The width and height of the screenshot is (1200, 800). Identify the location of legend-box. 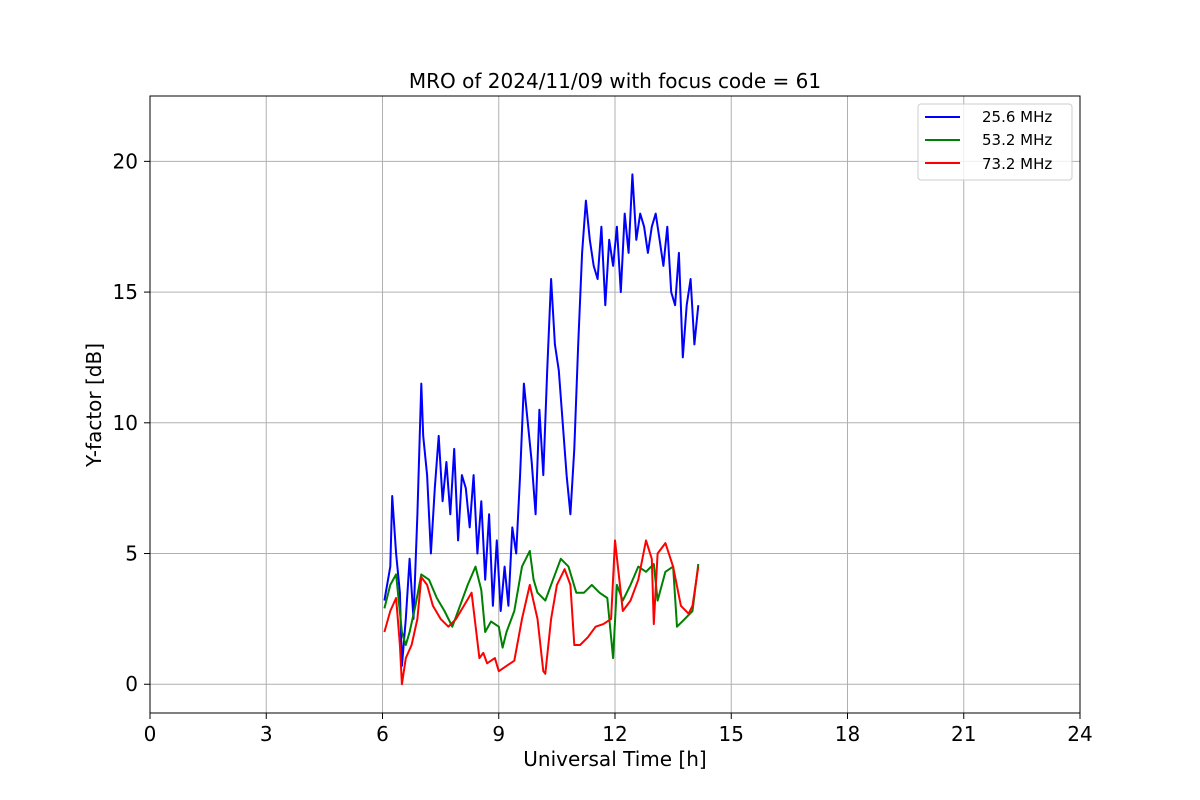
(995, 142).